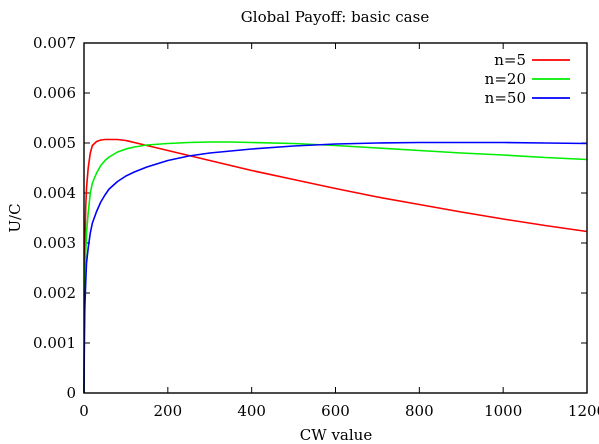 Image resolution: width=599 pixels, height=444 pixels. I want to click on x-tick-label: 800, so click(419, 411).